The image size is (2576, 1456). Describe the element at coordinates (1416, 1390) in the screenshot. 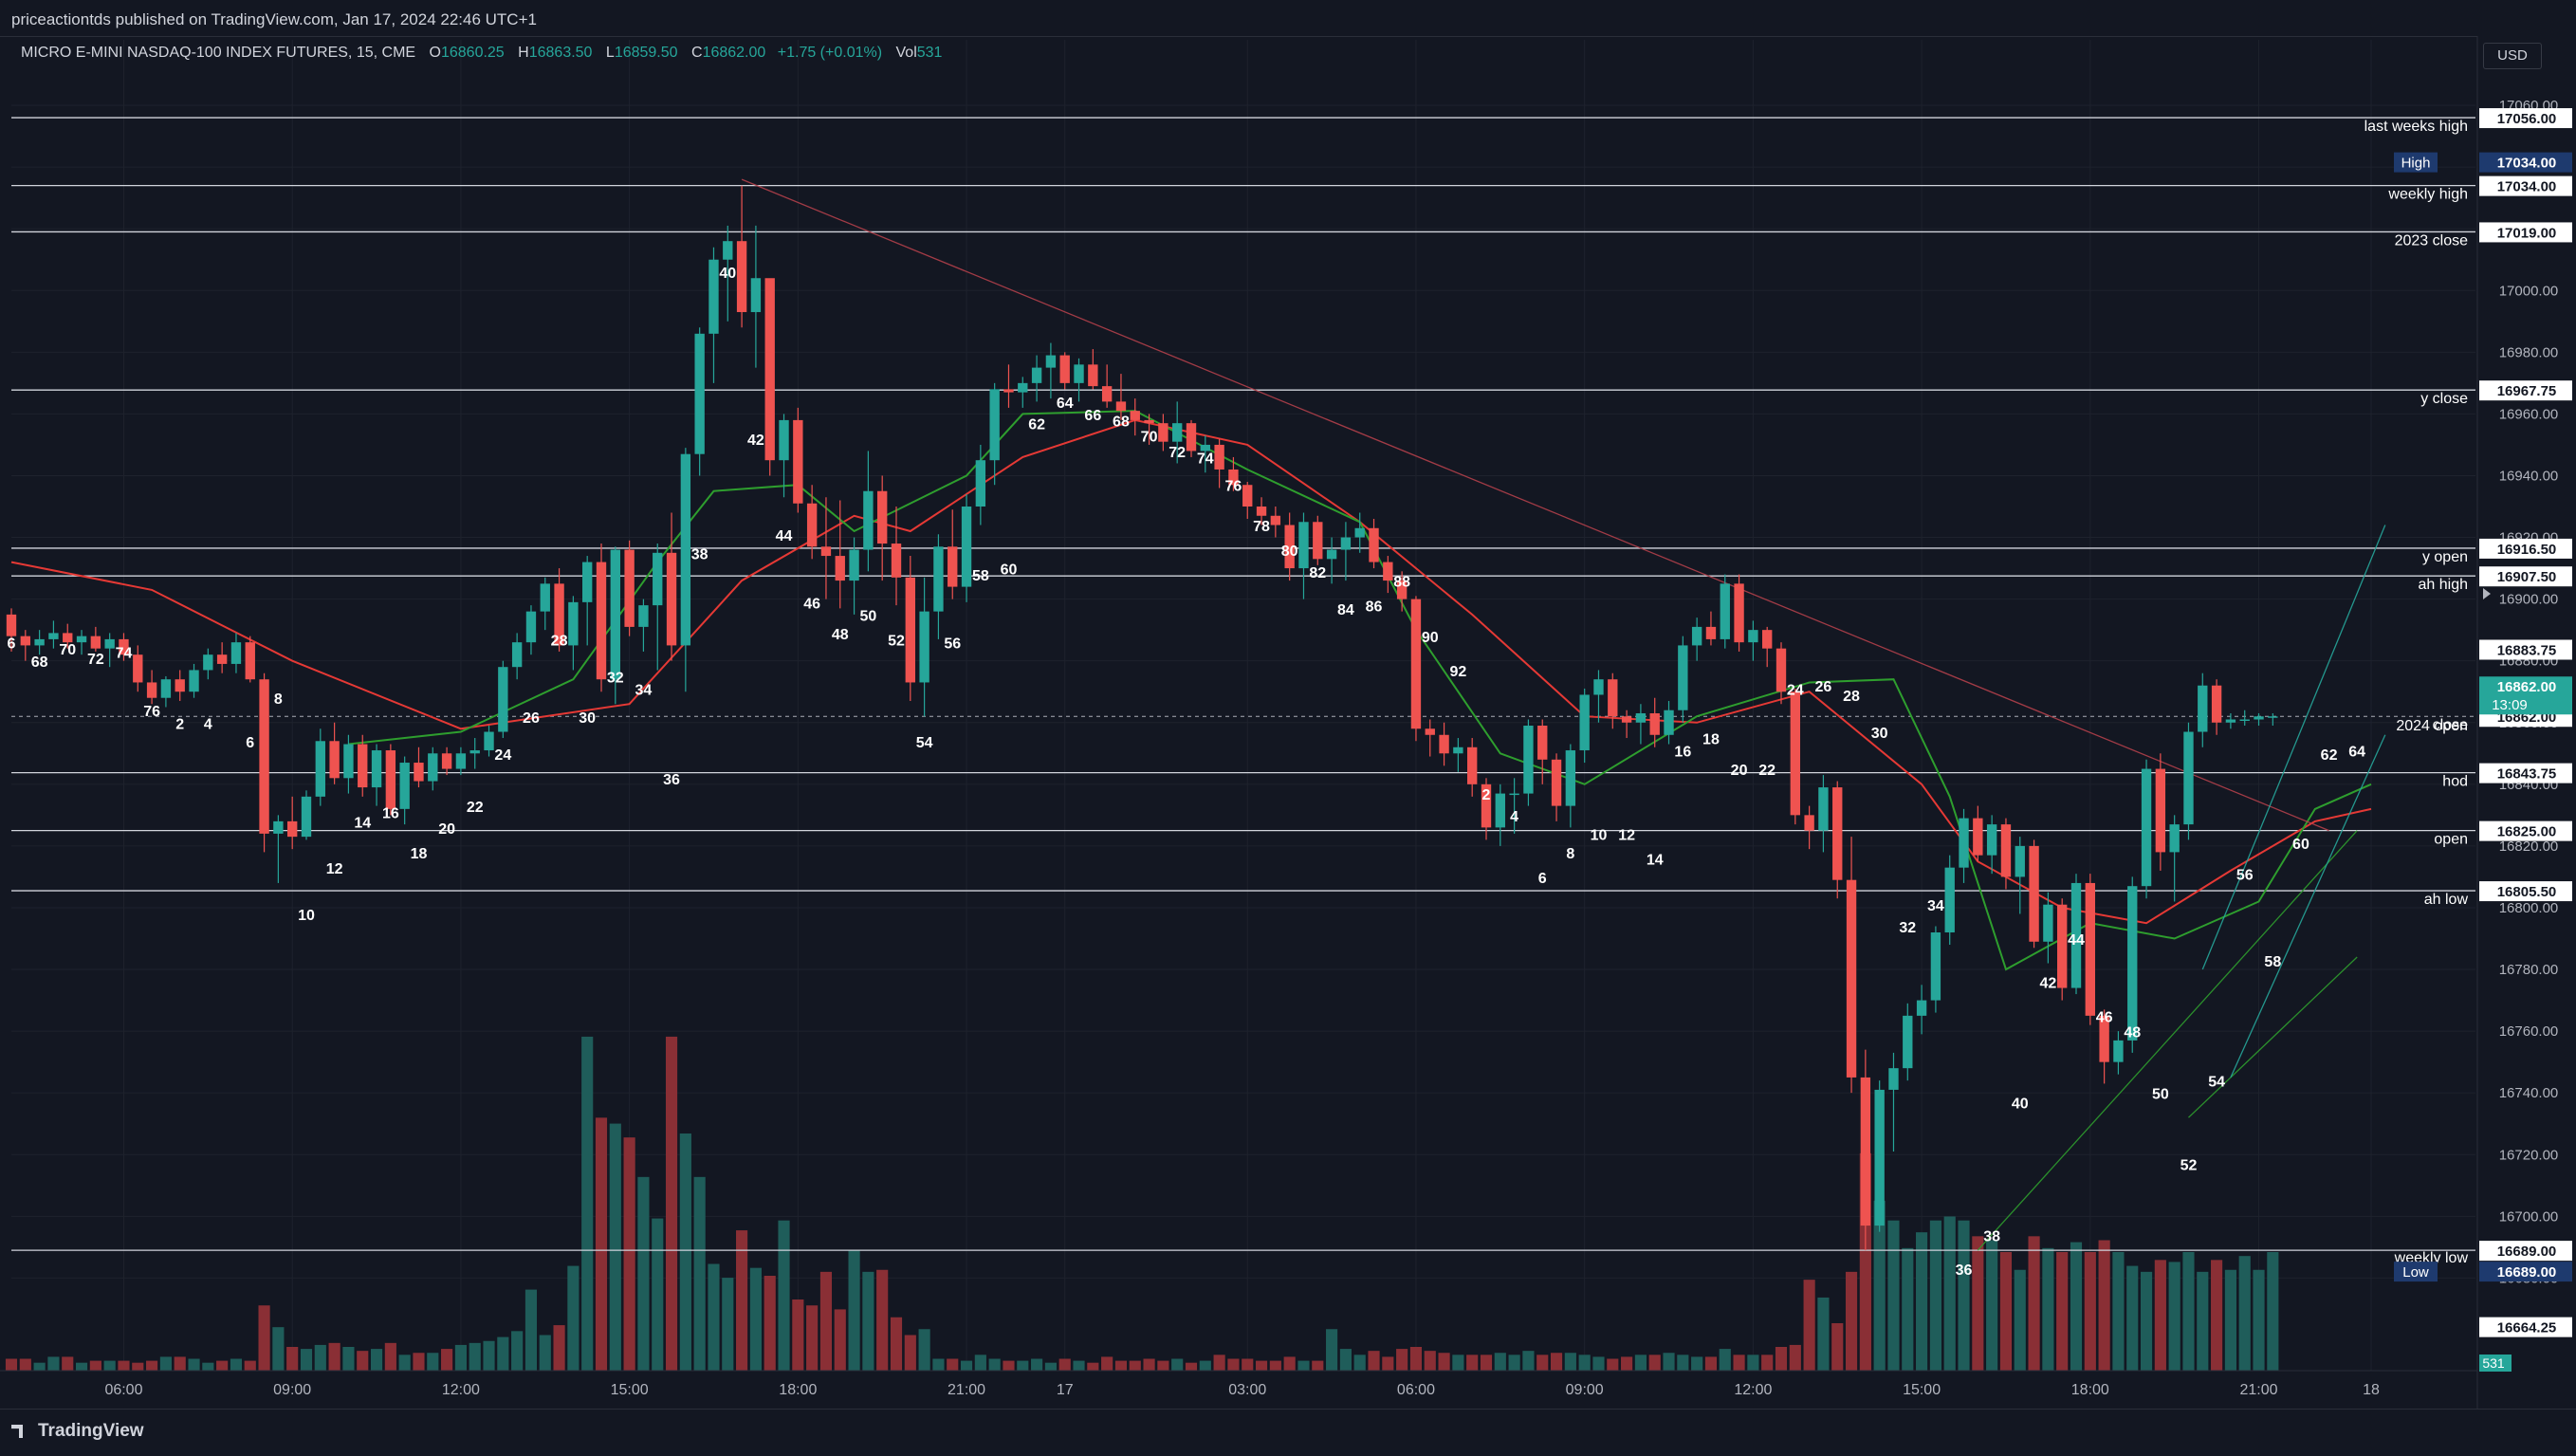

I see `time-tick-label: 06:00` at that location.